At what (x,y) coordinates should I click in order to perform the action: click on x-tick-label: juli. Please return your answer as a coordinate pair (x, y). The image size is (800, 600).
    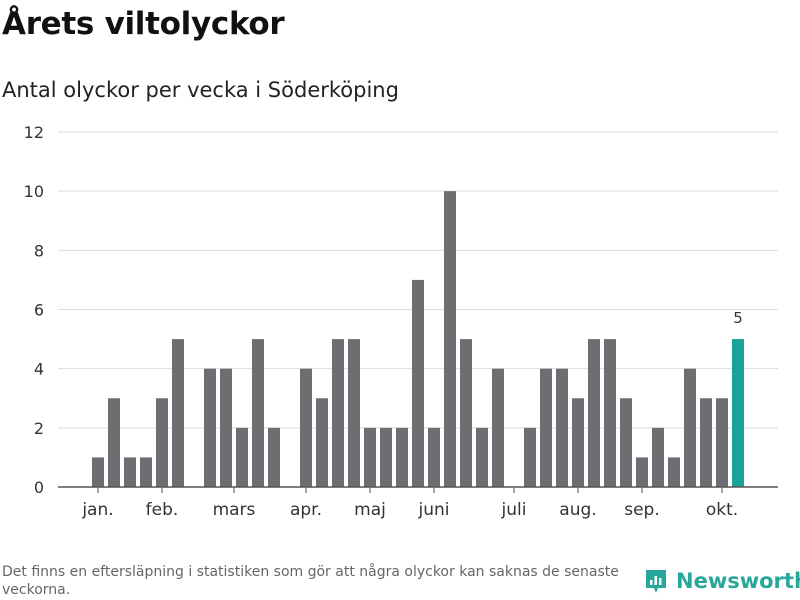
    Looking at the image, I should click on (514, 510).